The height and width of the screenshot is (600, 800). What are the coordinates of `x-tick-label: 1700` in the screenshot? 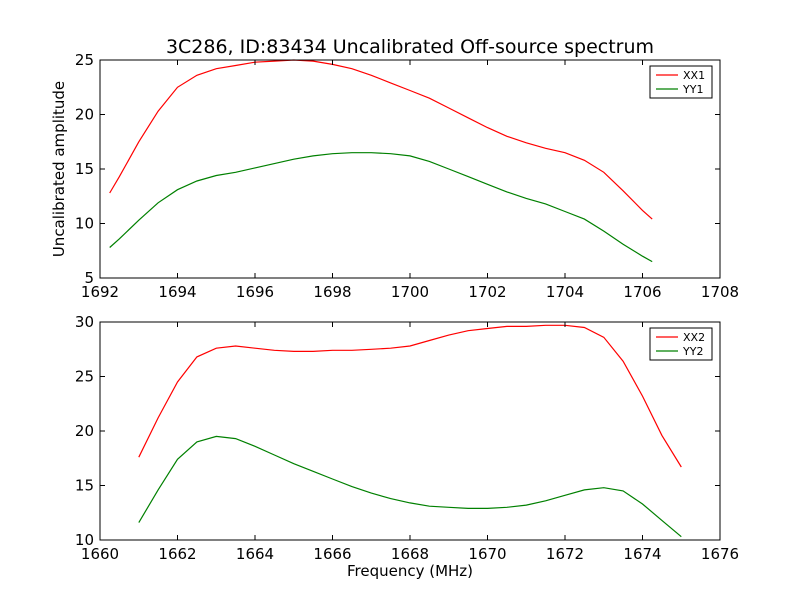 It's located at (410, 292).